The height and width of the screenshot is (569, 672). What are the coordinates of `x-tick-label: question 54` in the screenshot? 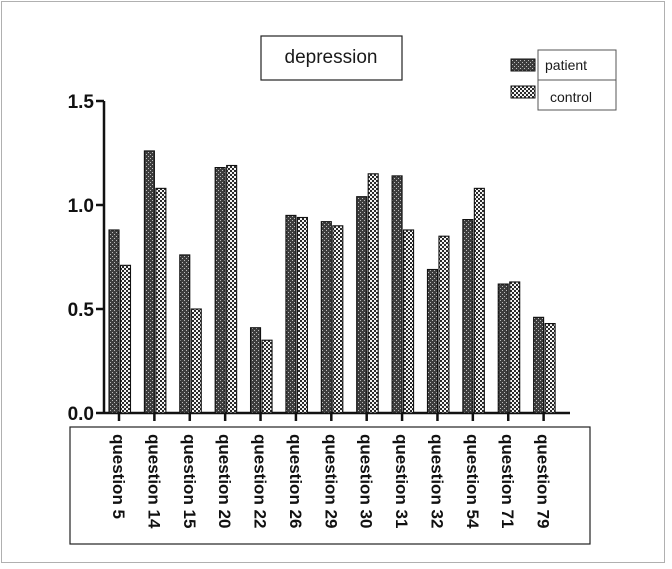 It's located at (472, 481).